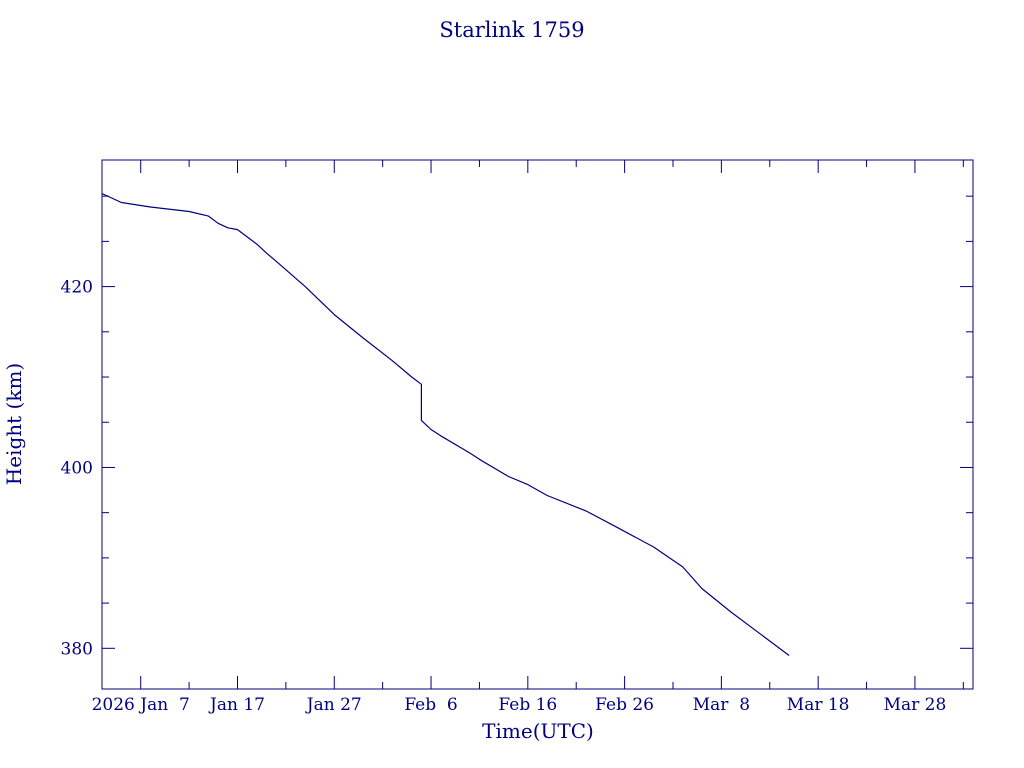  What do you see at coordinates (511, 30) in the screenshot?
I see `chart-title: Starlink 1759` at bounding box center [511, 30].